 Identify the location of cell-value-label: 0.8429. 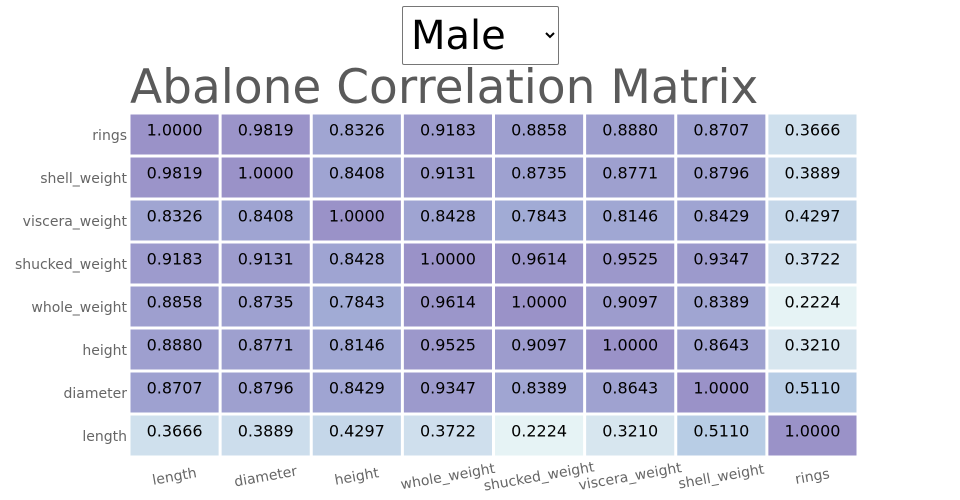
(357, 388).